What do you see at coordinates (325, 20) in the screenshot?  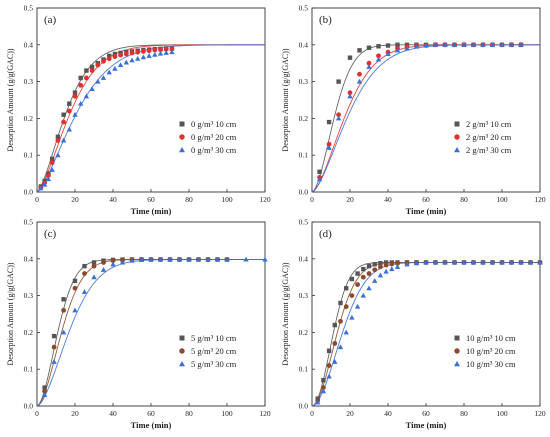 I see `panel-label: (b)` at bounding box center [325, 20].